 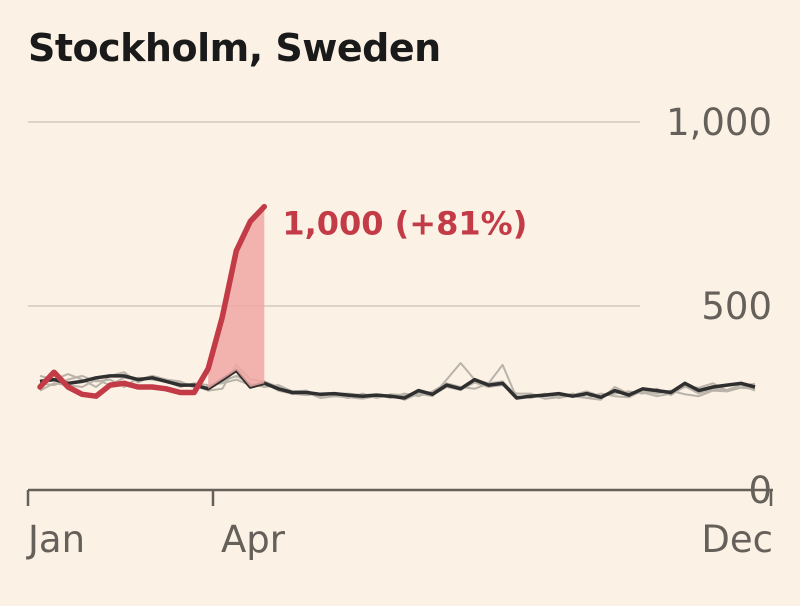 I want to click on y-tick-label: 1,000, so click(x=719, y=122).